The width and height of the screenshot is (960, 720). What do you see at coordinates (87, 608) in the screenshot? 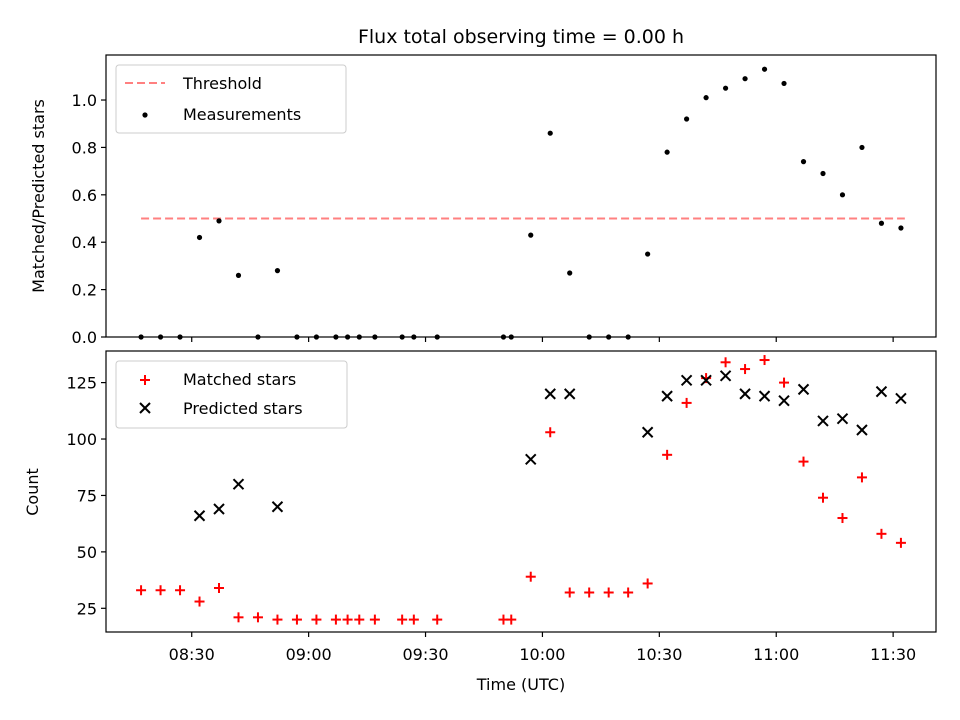
I see `y-tick-label: 25` at bounding box center [87, 608].